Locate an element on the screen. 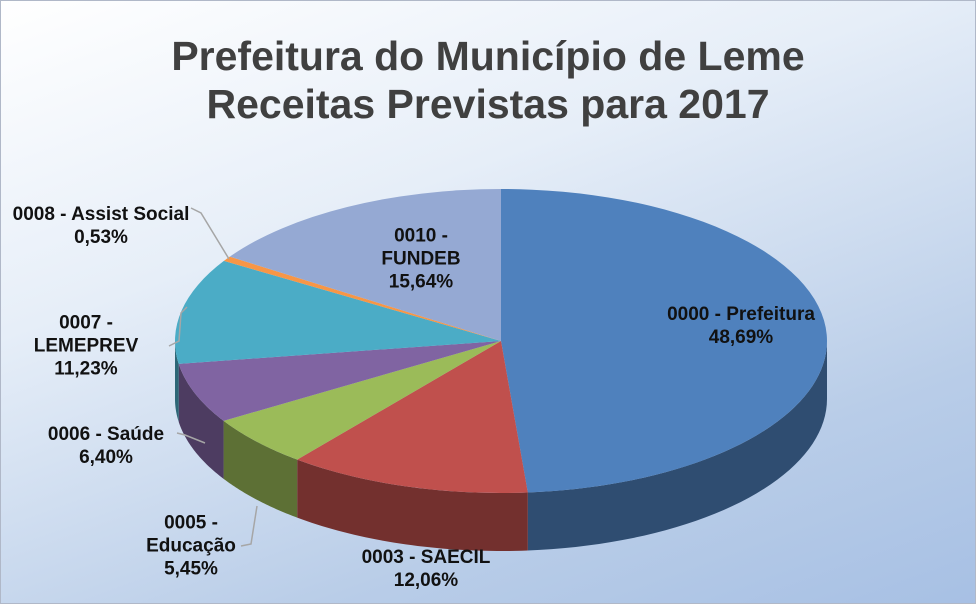 The image size is (976, 604). data-label: 0007 - LEMEPREV 11,23% is located at coordinates (86, 346).